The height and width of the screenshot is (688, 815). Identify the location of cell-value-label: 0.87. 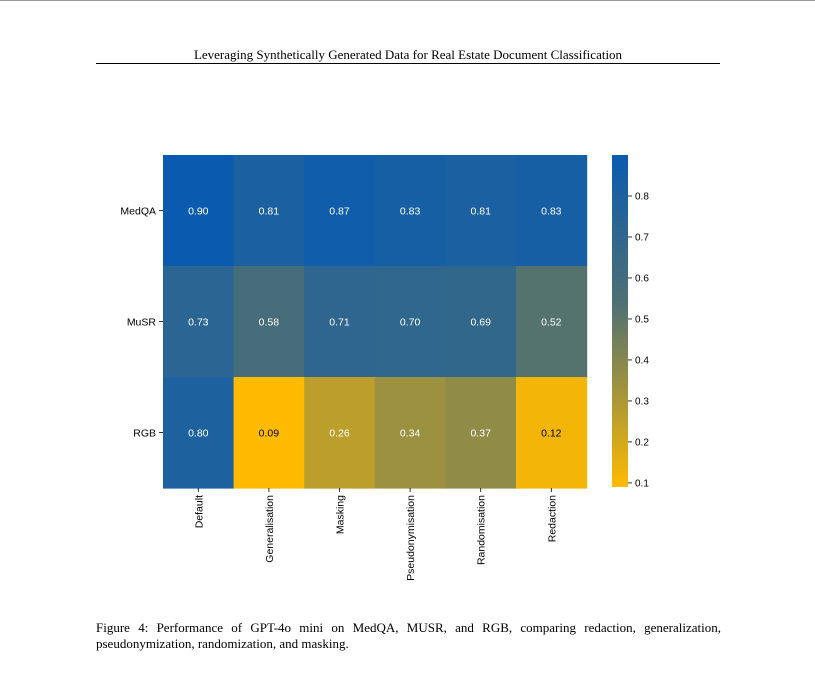
(339, 212).